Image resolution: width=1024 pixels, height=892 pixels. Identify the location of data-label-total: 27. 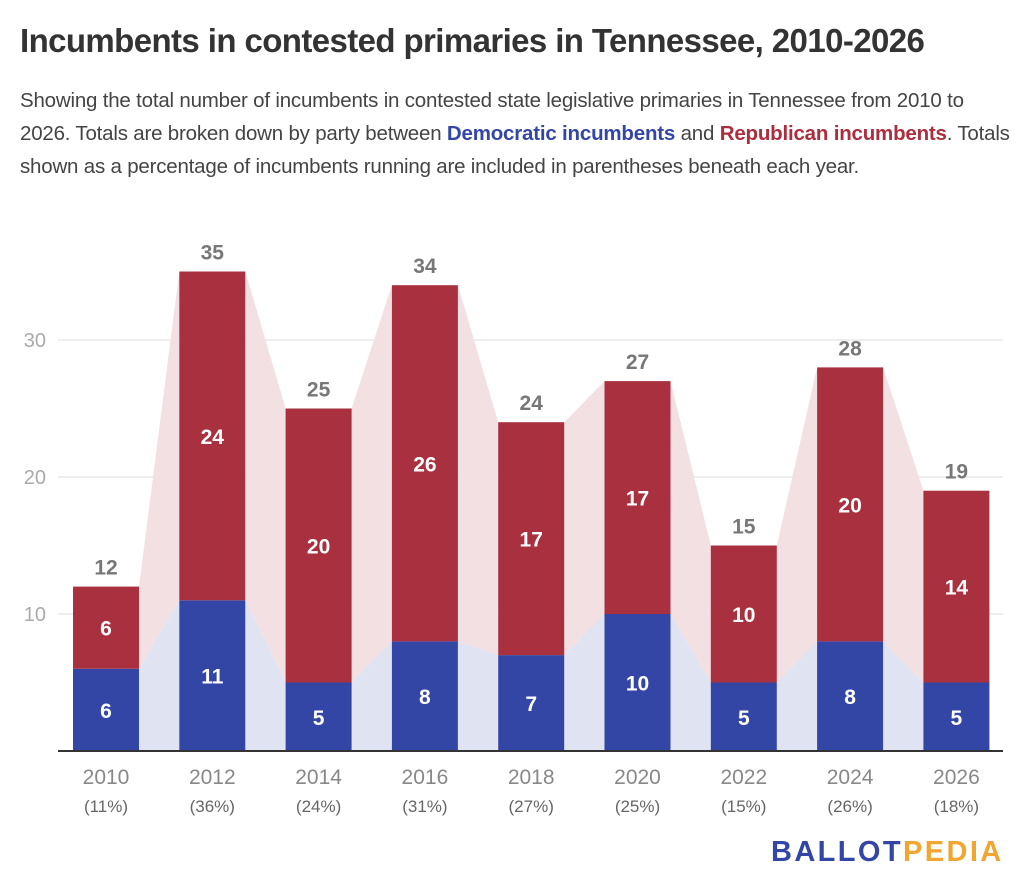
(637, 362).